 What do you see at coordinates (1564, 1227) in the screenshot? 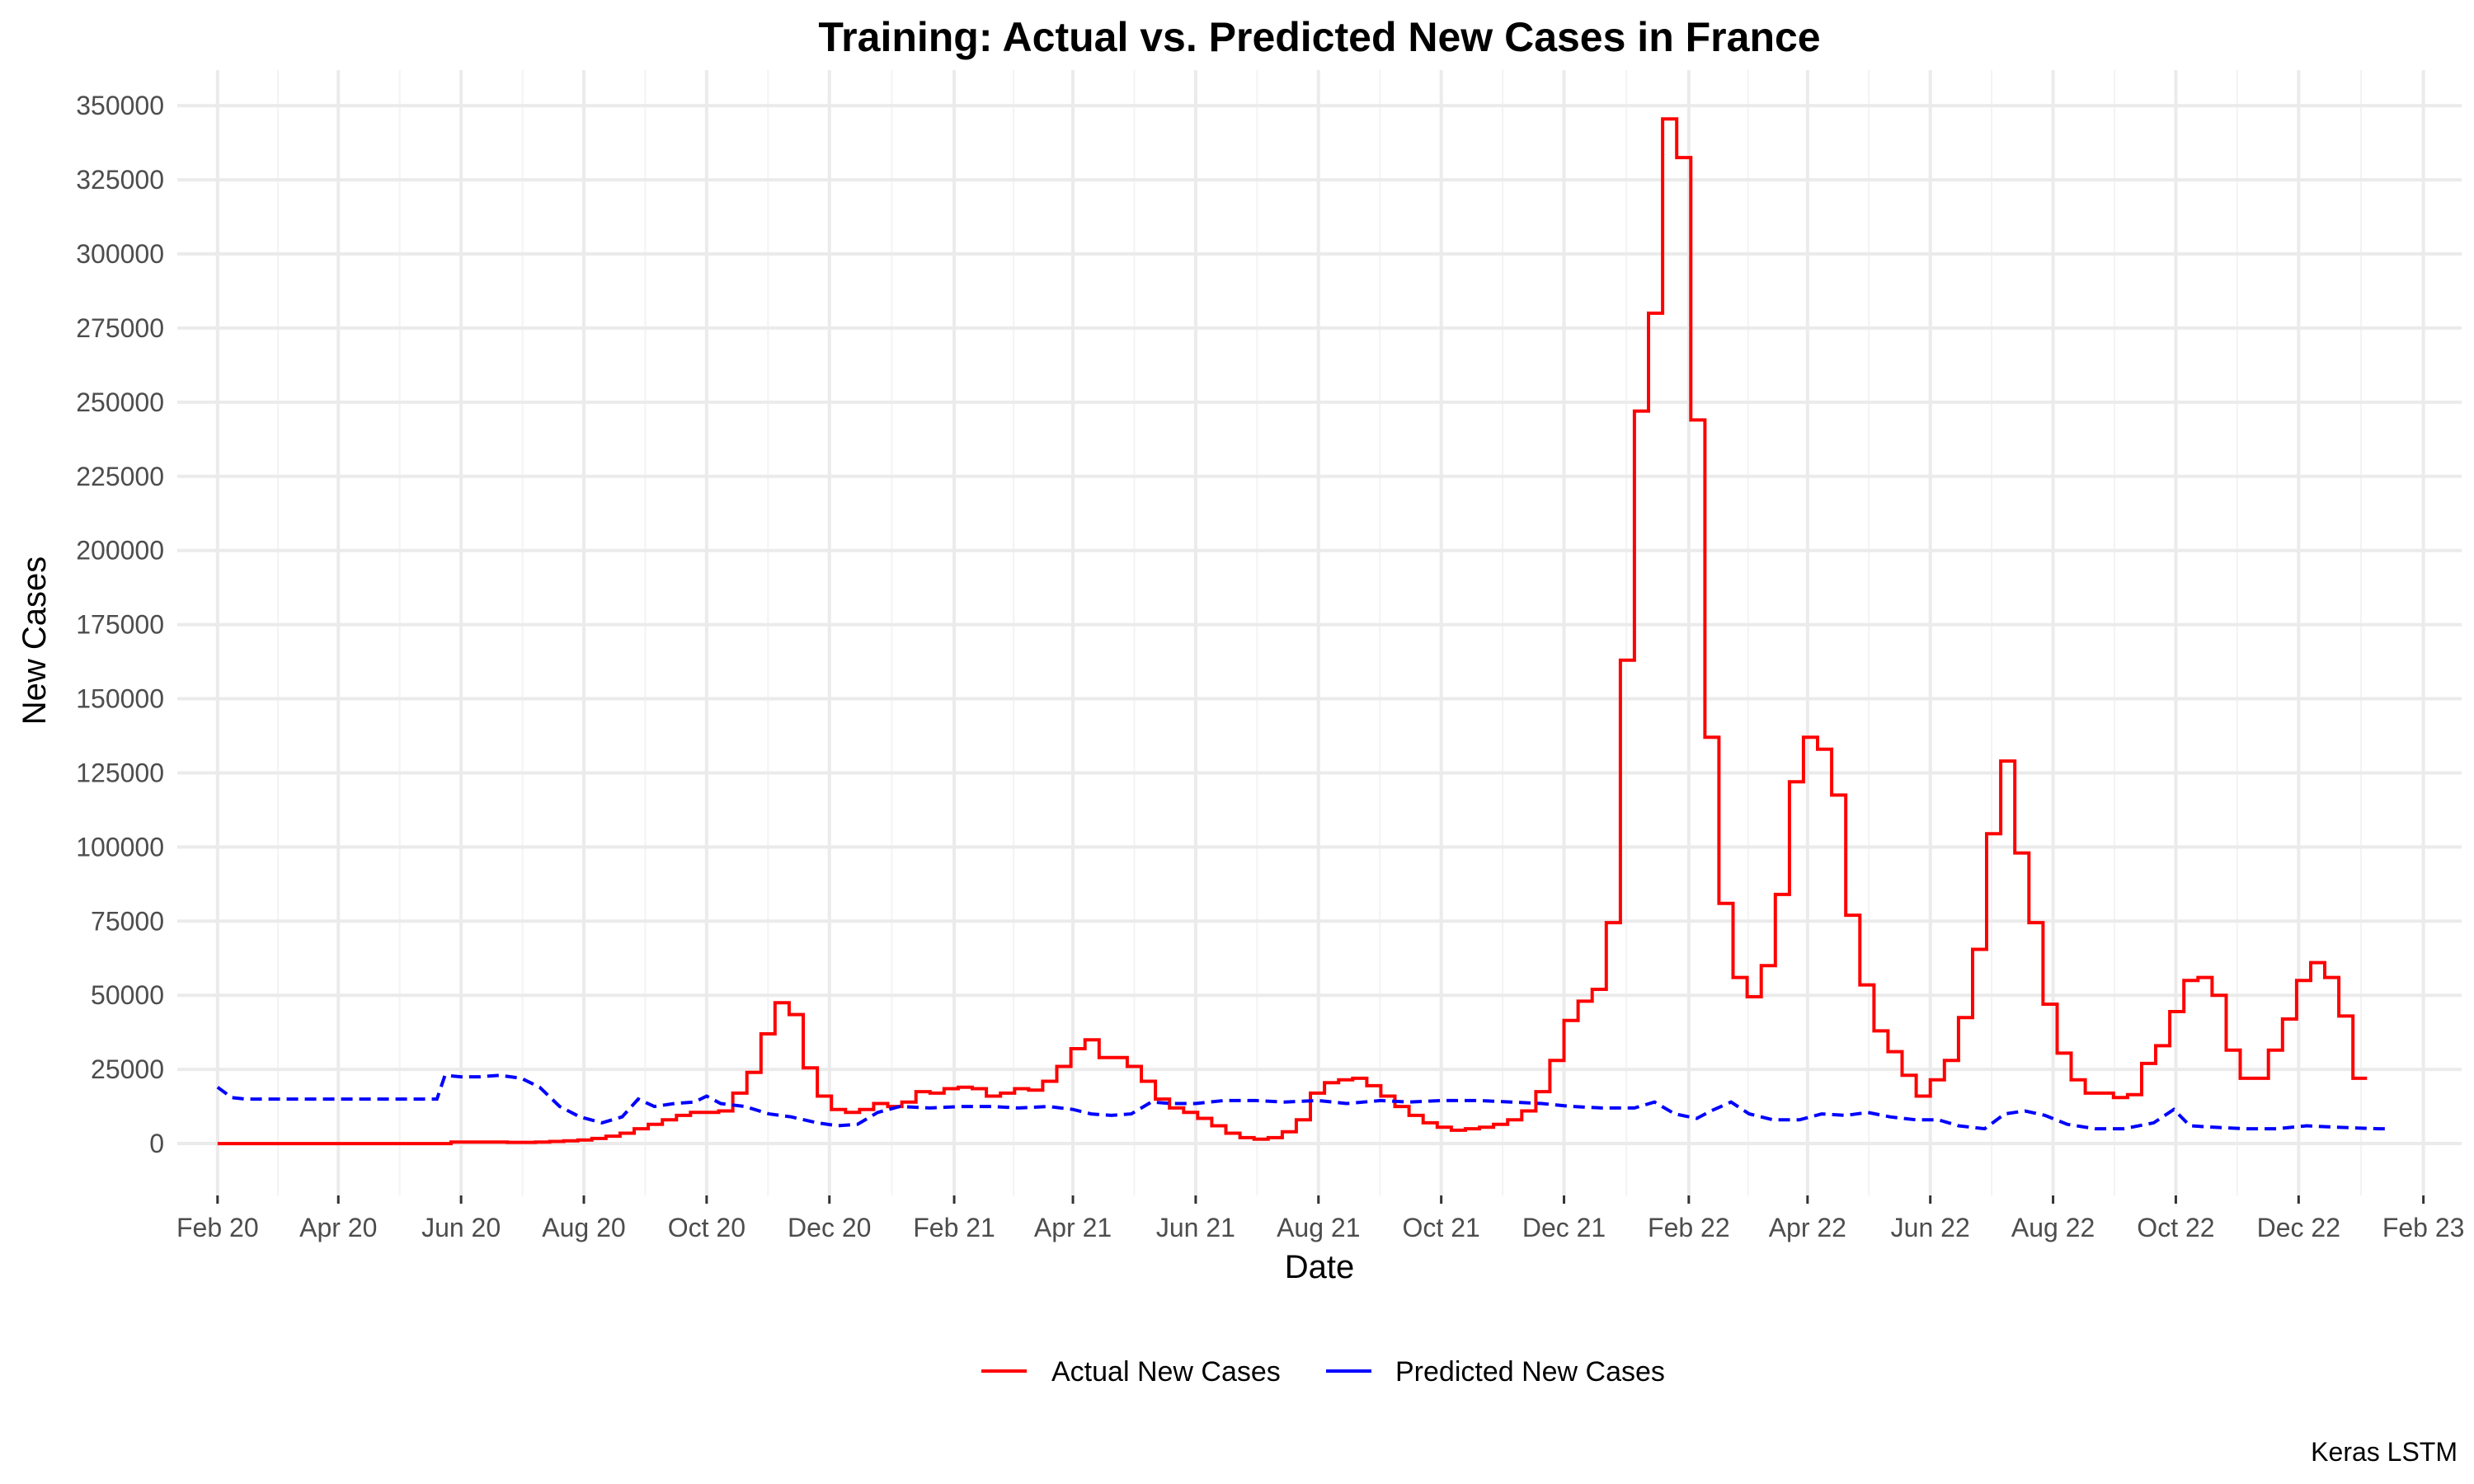
I see `x-tick-label: Dec 21` at bounding box center [1564, 1227].